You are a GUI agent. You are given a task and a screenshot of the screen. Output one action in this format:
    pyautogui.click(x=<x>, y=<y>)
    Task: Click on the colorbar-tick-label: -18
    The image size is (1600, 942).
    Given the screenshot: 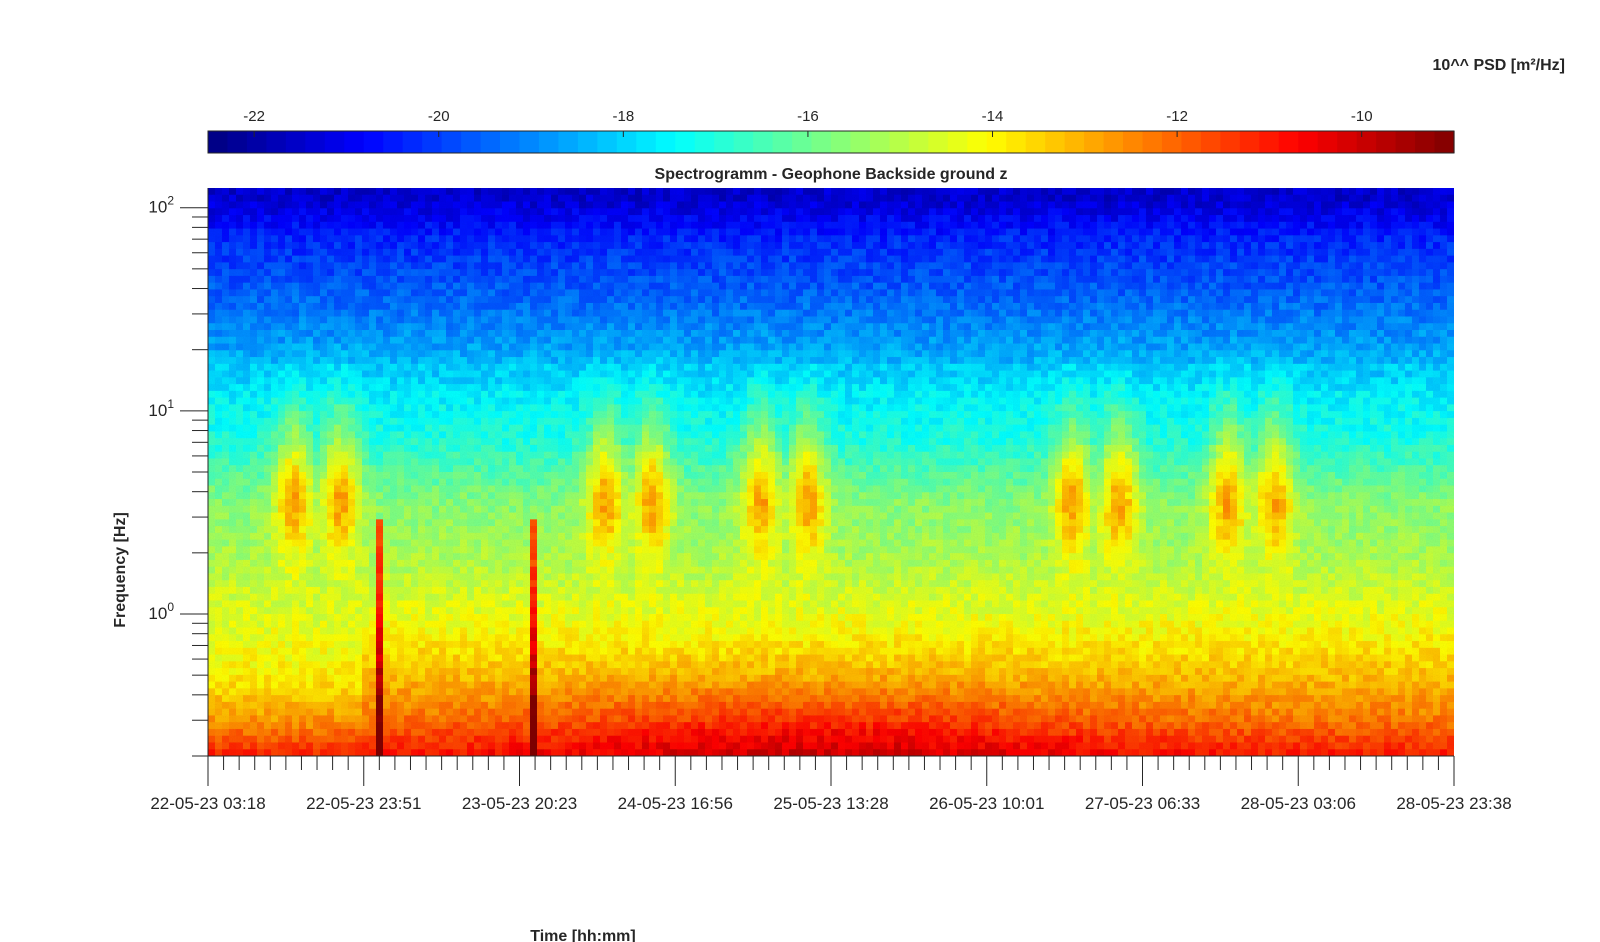 What is the action you would take?
    pyautogui.click(x=623, y=116)
    